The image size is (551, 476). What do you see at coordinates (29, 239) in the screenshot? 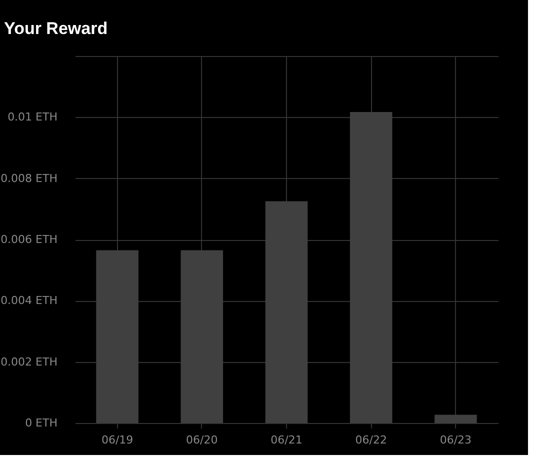
I see `y-tick-label: 0.006 ETH` at bounding box center [29, 239].